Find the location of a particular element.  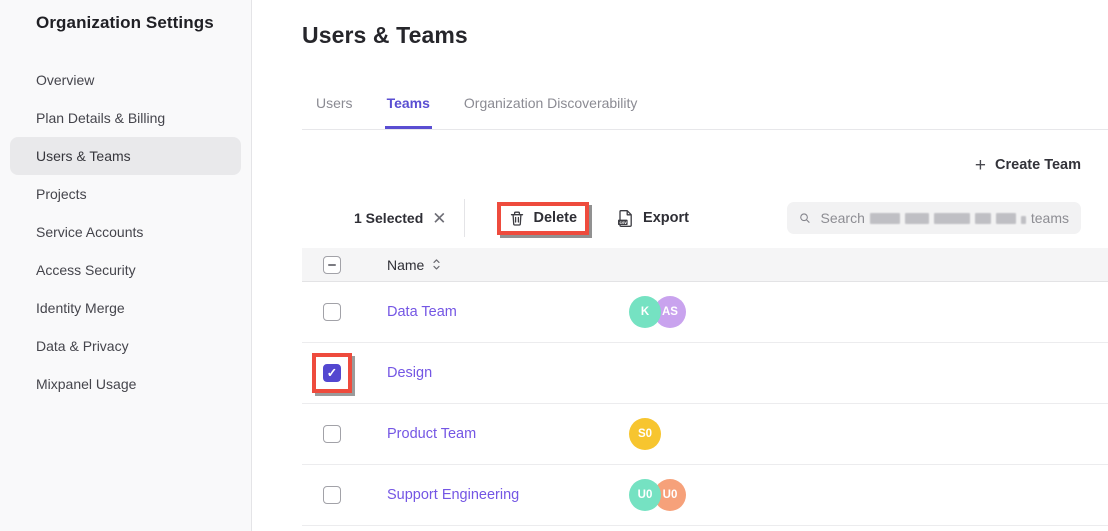

sidebar-item-plan-details-billing: Plan Details & Billing is located at coordinates (101, 118).